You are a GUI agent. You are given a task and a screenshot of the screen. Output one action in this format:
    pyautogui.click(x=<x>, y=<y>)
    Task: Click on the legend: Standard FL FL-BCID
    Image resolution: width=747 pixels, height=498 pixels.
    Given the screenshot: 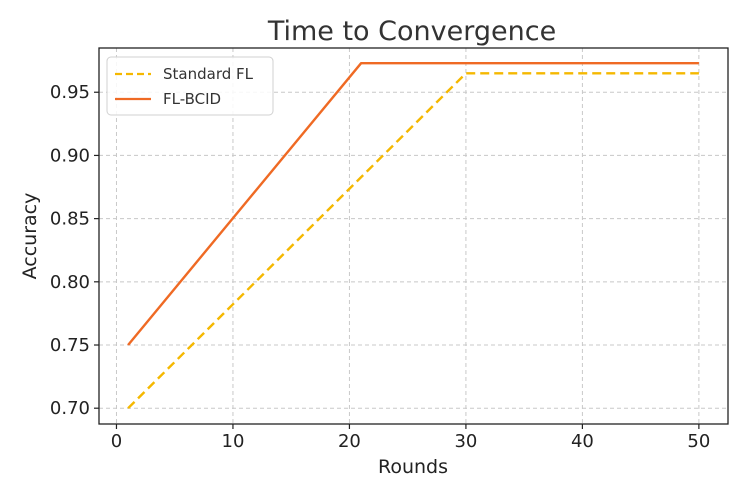 What is the action you would take?
    pyautogui.click(x=190, y=86)
    